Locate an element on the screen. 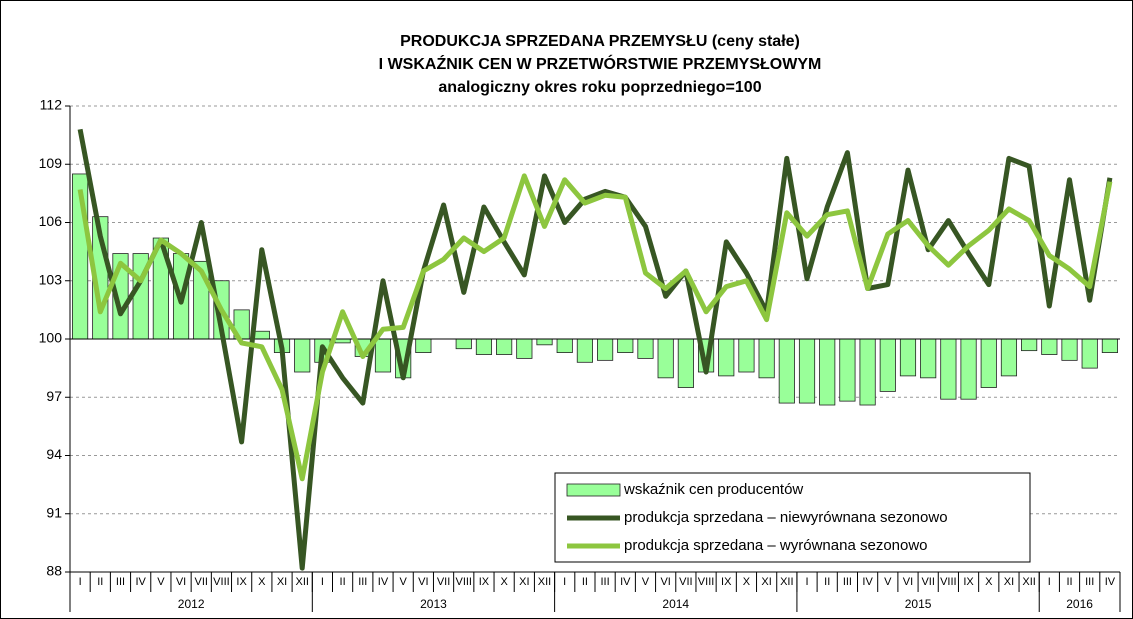  year-label: 2015 is located at coordinates (918, 604).